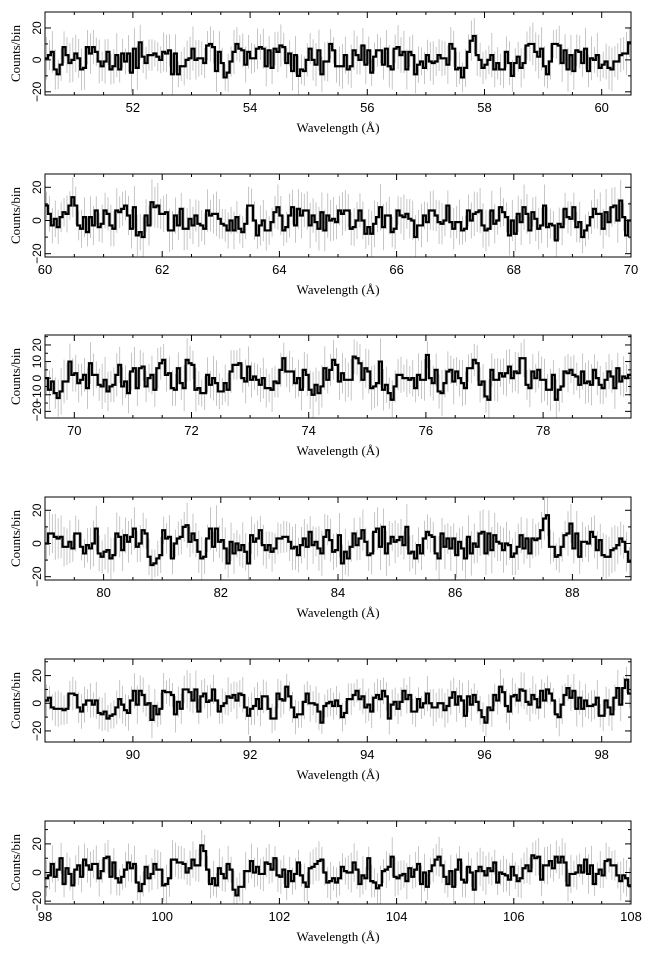 This screenshot has height=953, width=652. What do you see at coordinates (455, 592) in the screenshot?
I see `x-tick-label: 86` at bounding box center [455, 592].